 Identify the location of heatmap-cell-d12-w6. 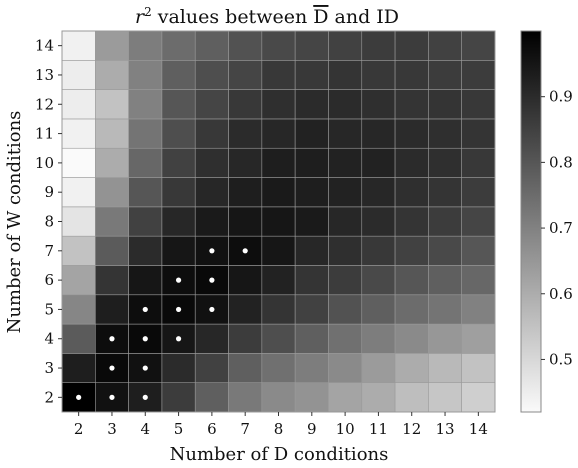
(411, 280).